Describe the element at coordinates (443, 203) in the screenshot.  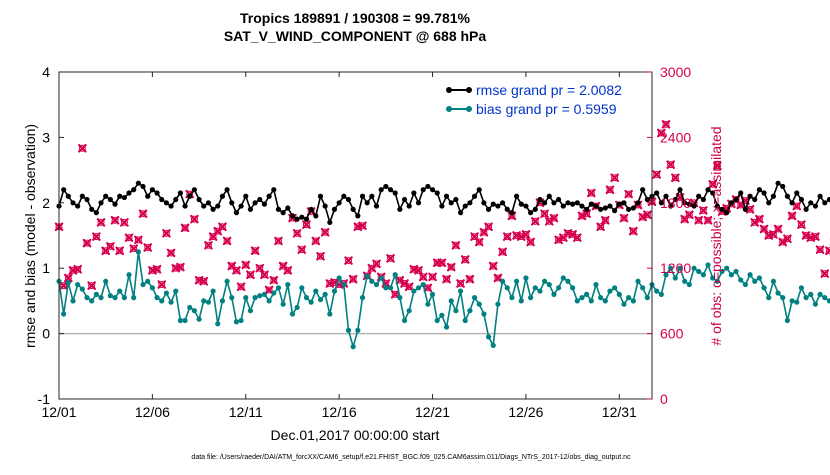
I see `rmse-series` at that location.